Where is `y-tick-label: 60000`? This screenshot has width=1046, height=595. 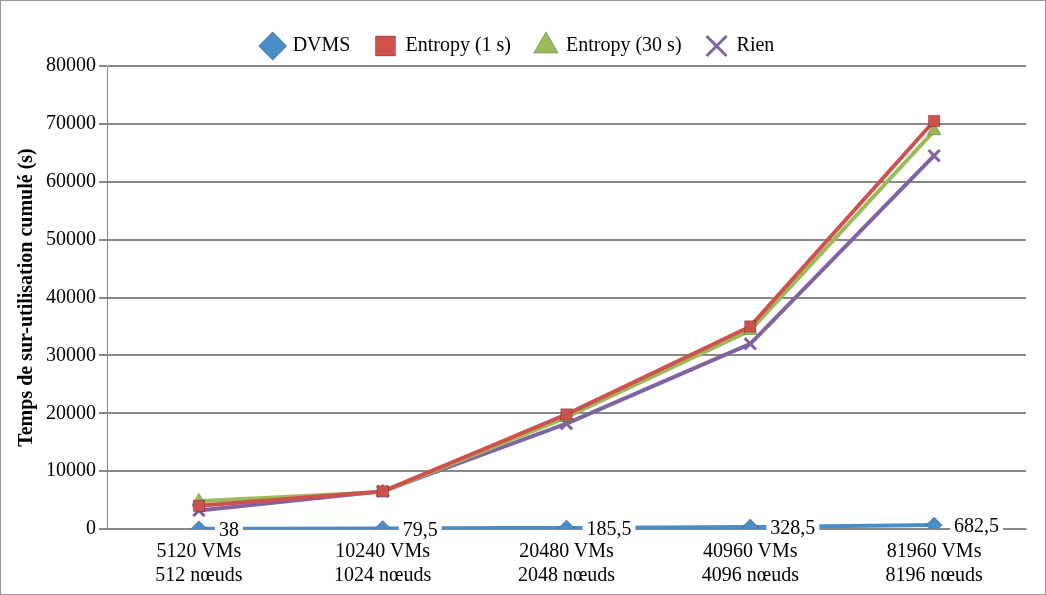
y-tick-label: 60000 is located at coordinates (71, 180).